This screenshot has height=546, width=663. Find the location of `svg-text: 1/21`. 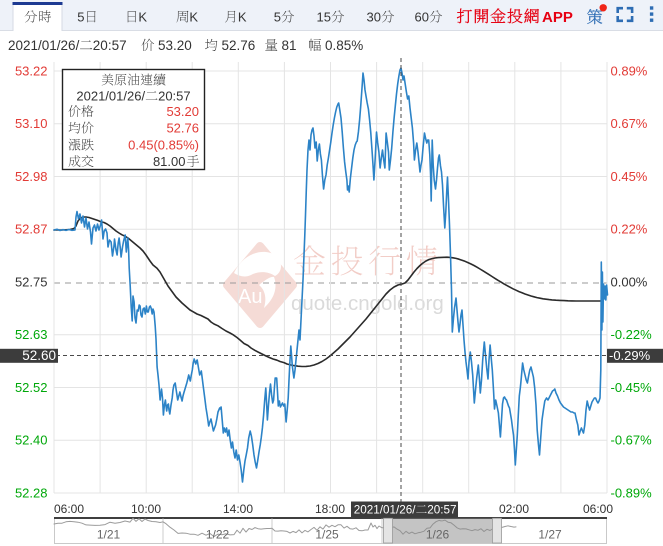

svg-text: 1/21 is located at coordinates (109, 535).